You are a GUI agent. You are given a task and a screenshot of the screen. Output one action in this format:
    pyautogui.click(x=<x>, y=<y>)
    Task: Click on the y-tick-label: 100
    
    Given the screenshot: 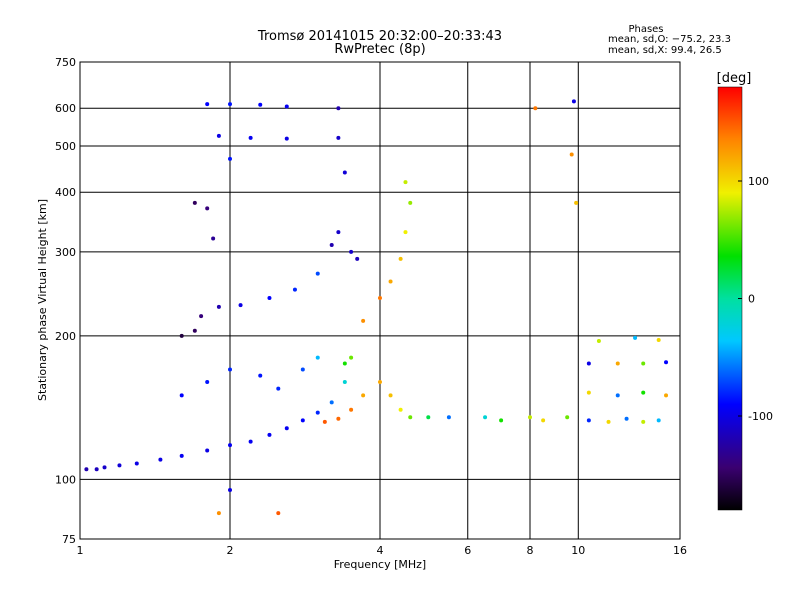 What is the action you would take?
    pyautogui.click(x=65, y=479)
    